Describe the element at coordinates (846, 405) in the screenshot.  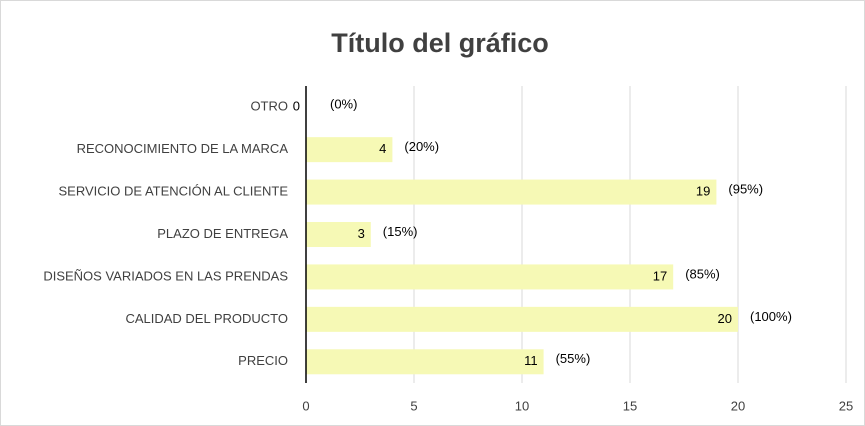
I see `x-tick-label: 25` at that location.